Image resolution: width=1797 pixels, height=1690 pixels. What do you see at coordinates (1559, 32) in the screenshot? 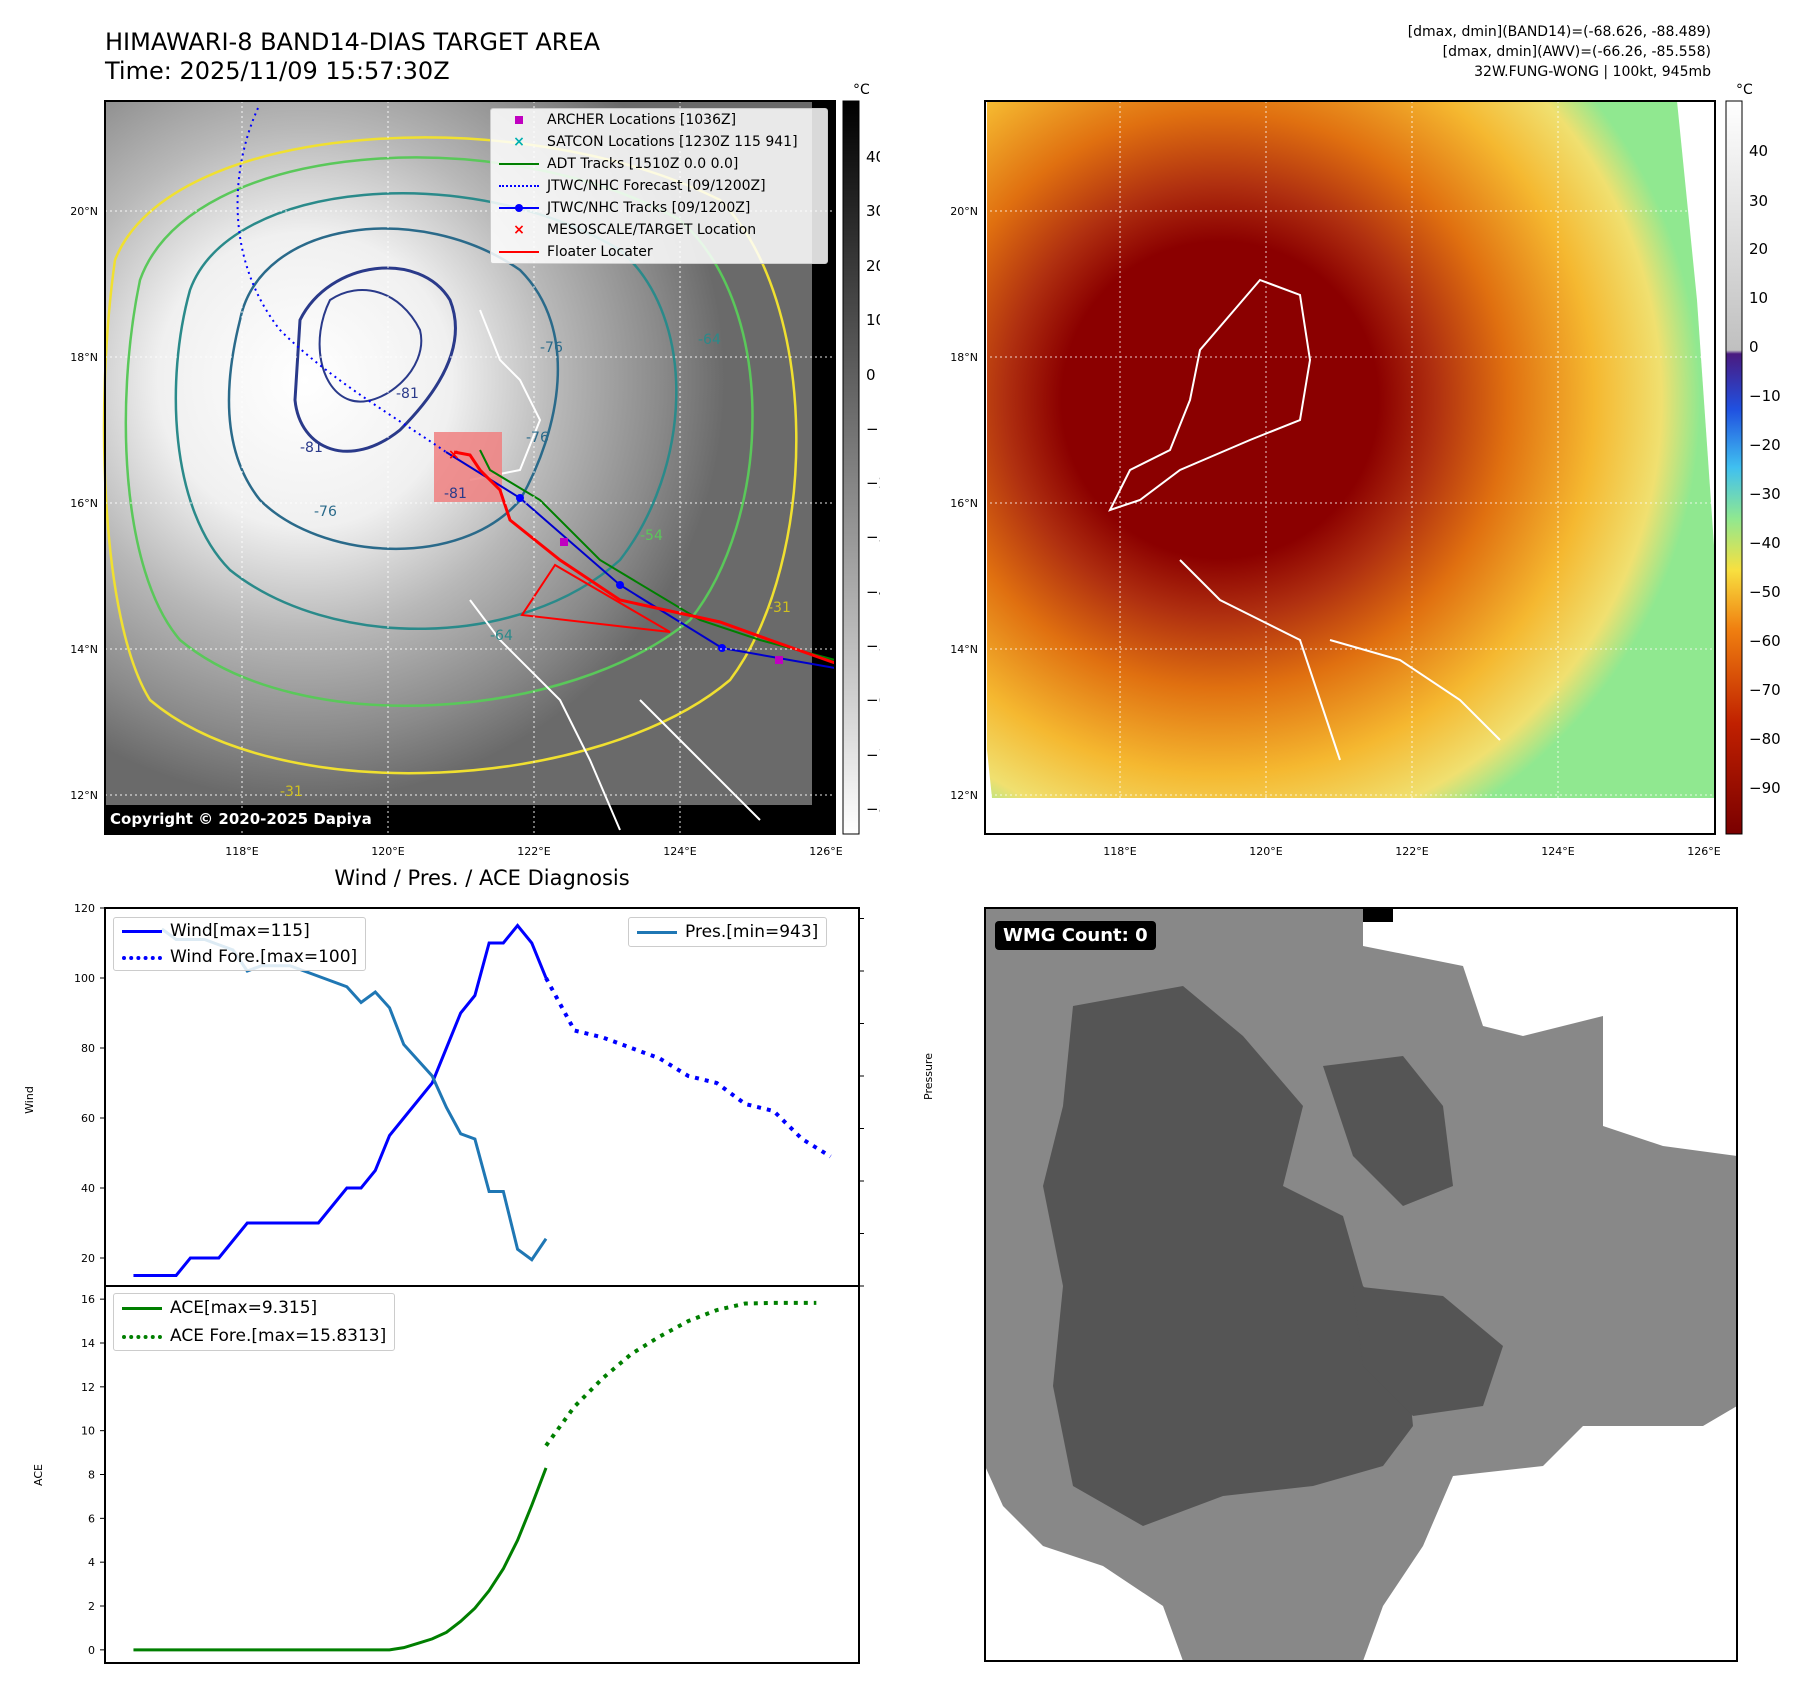
I see `info-line-1: [dmax, dmin](BAND14)=(-68.626, -88.489)` at bounding box center [1559, 32].